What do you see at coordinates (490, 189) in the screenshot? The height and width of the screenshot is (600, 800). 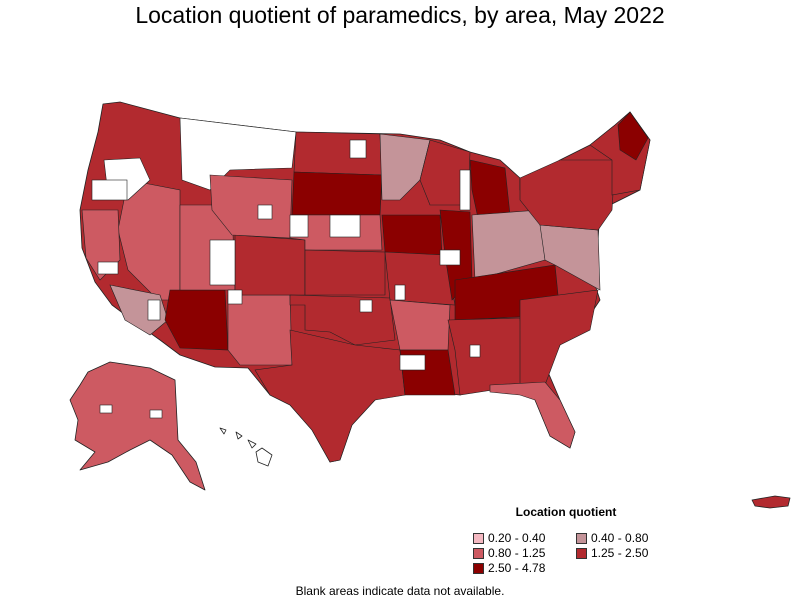 I see `region-michigan` at bounding box center [490, 189].